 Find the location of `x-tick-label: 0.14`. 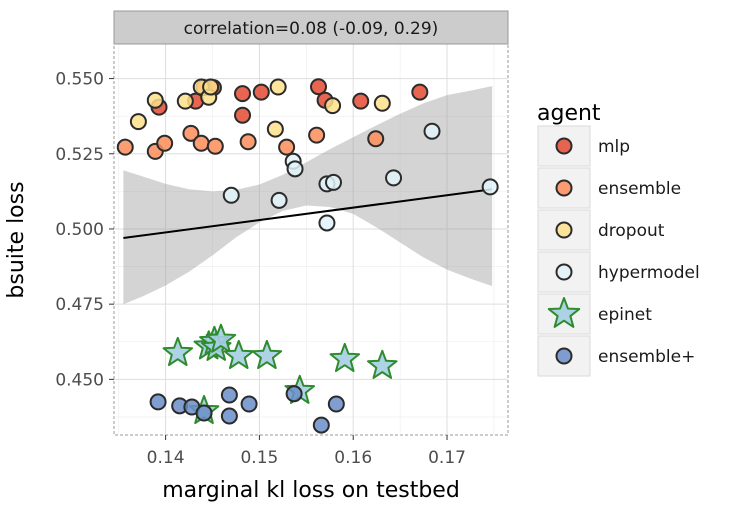

x-tick-label: 0.14 is located at coordinates (166, 458).